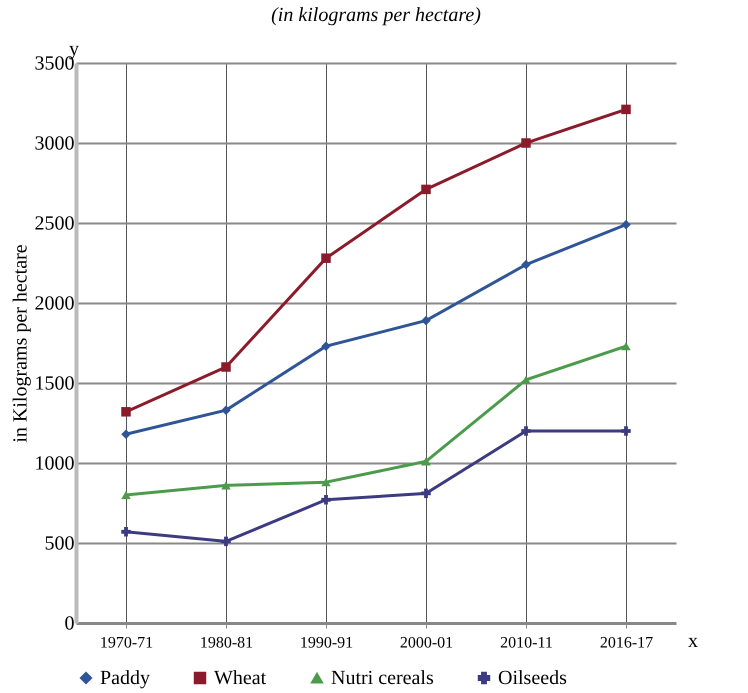 The height and width of the screenshot is (693, 748). I want to click on legend-label: Wheat, so click(240, 678).